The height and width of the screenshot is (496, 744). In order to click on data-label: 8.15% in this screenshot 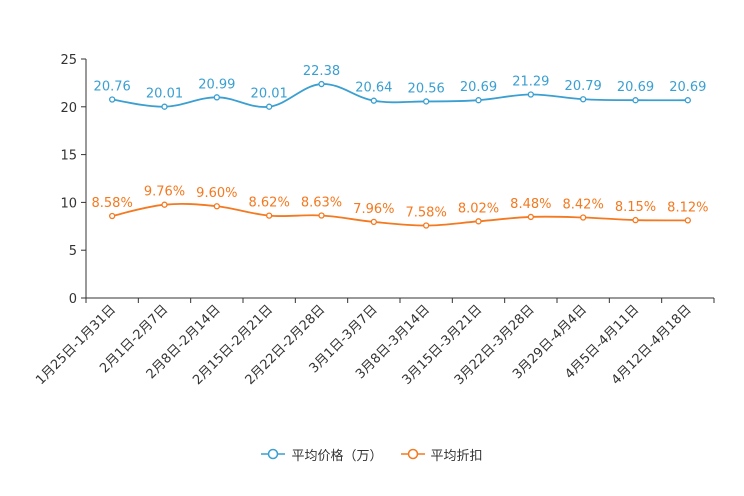, I will do `click(635, 207)`.